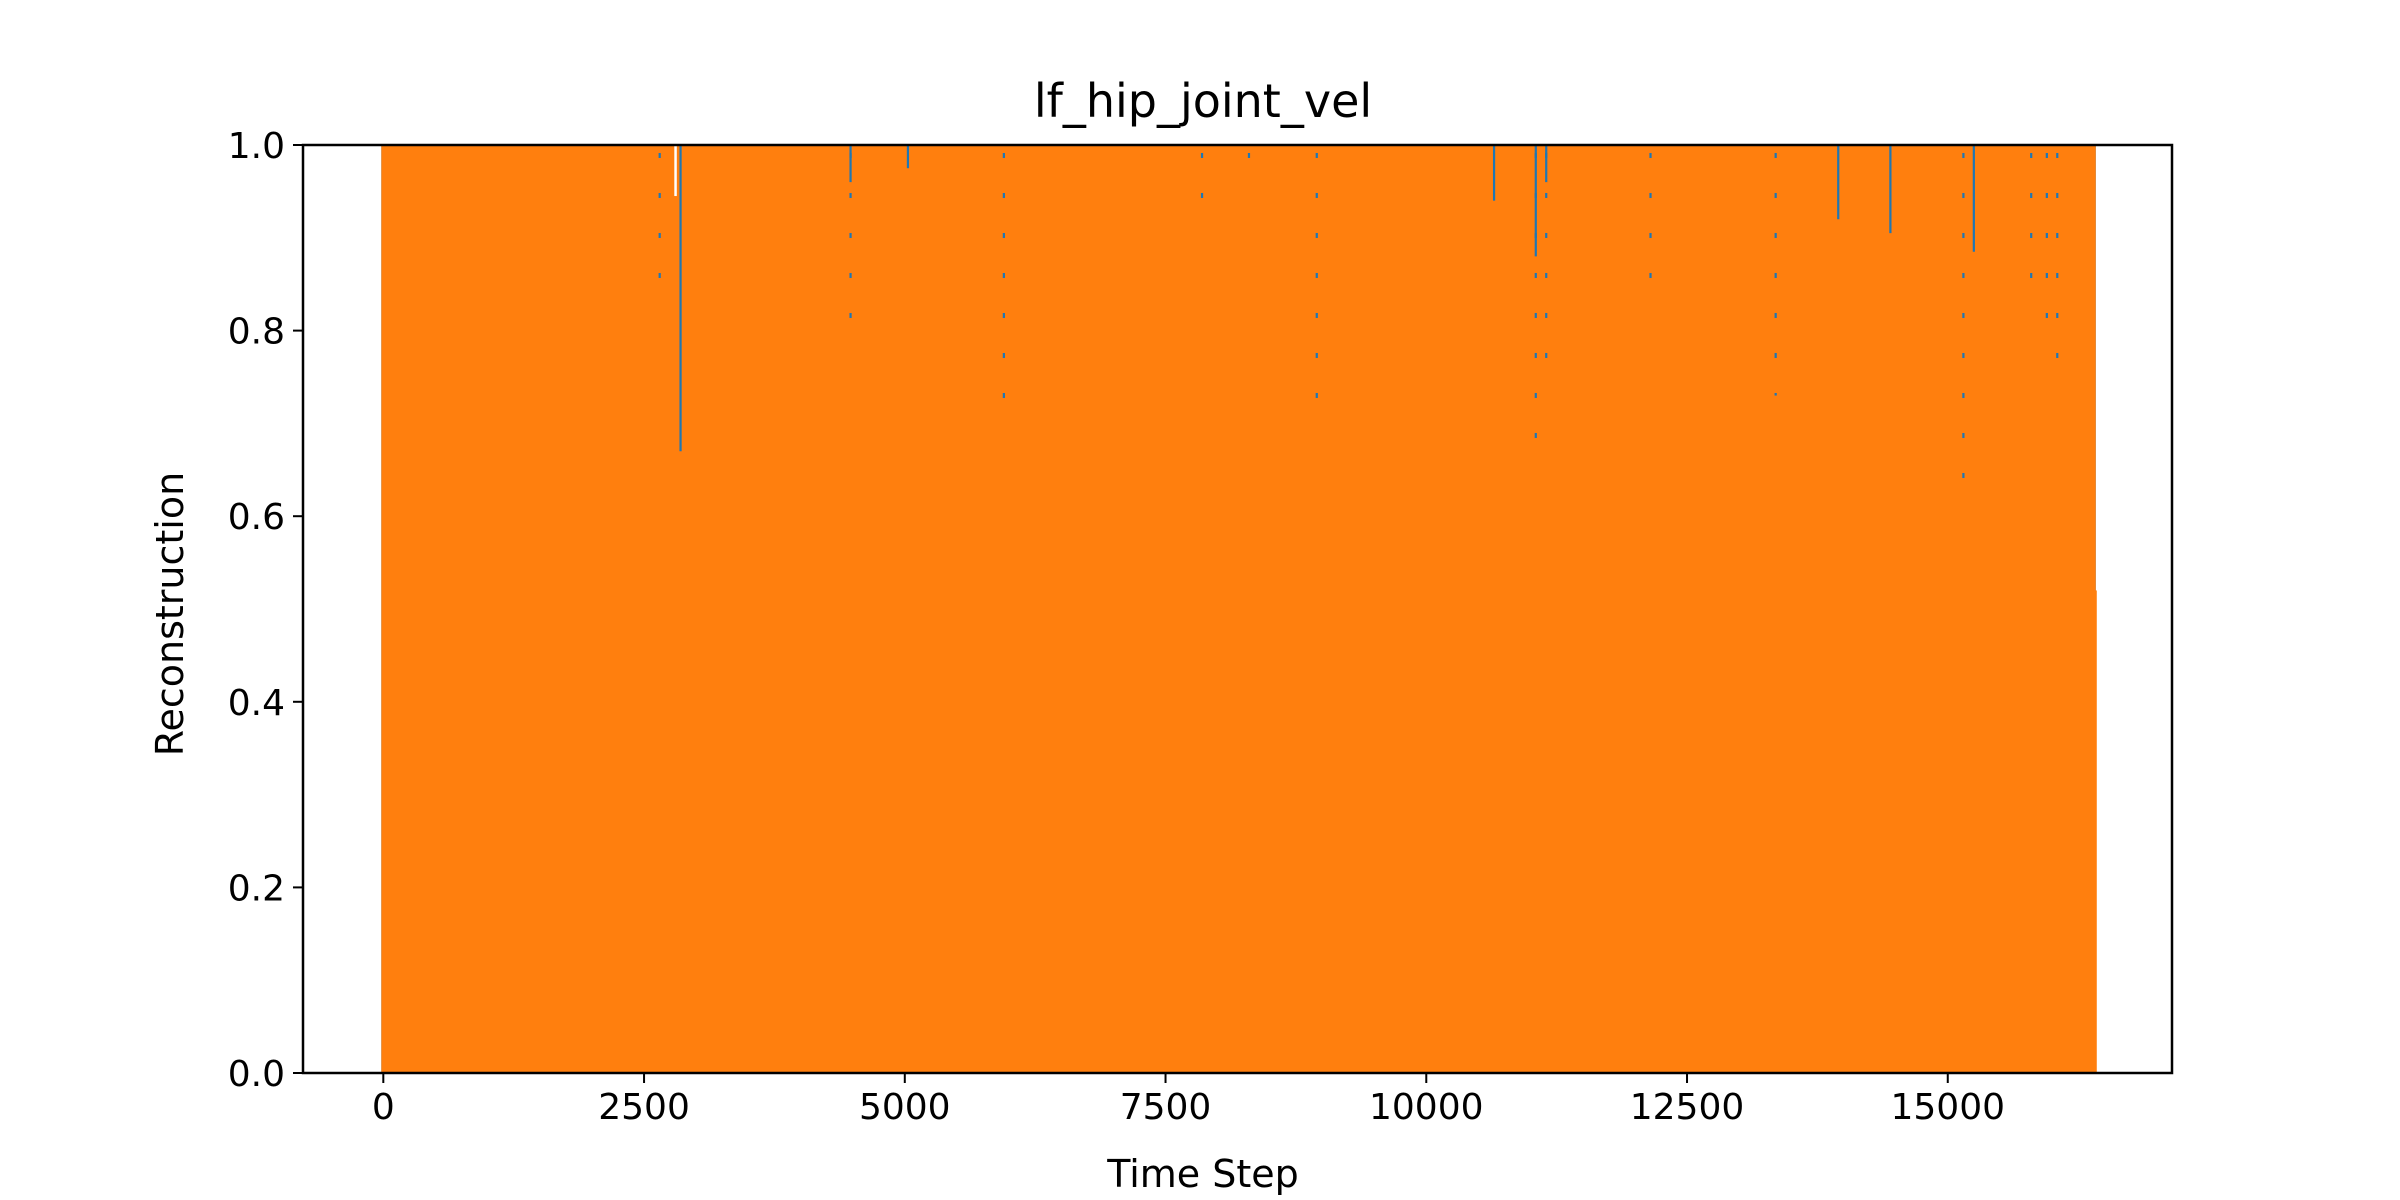 The width and height of the screenshot is (2400, 1200). What do you see at coordinates (644, 1107) in the screenshot?
I see `x-tick-label: 2500` at bounding box center [644, 1107].